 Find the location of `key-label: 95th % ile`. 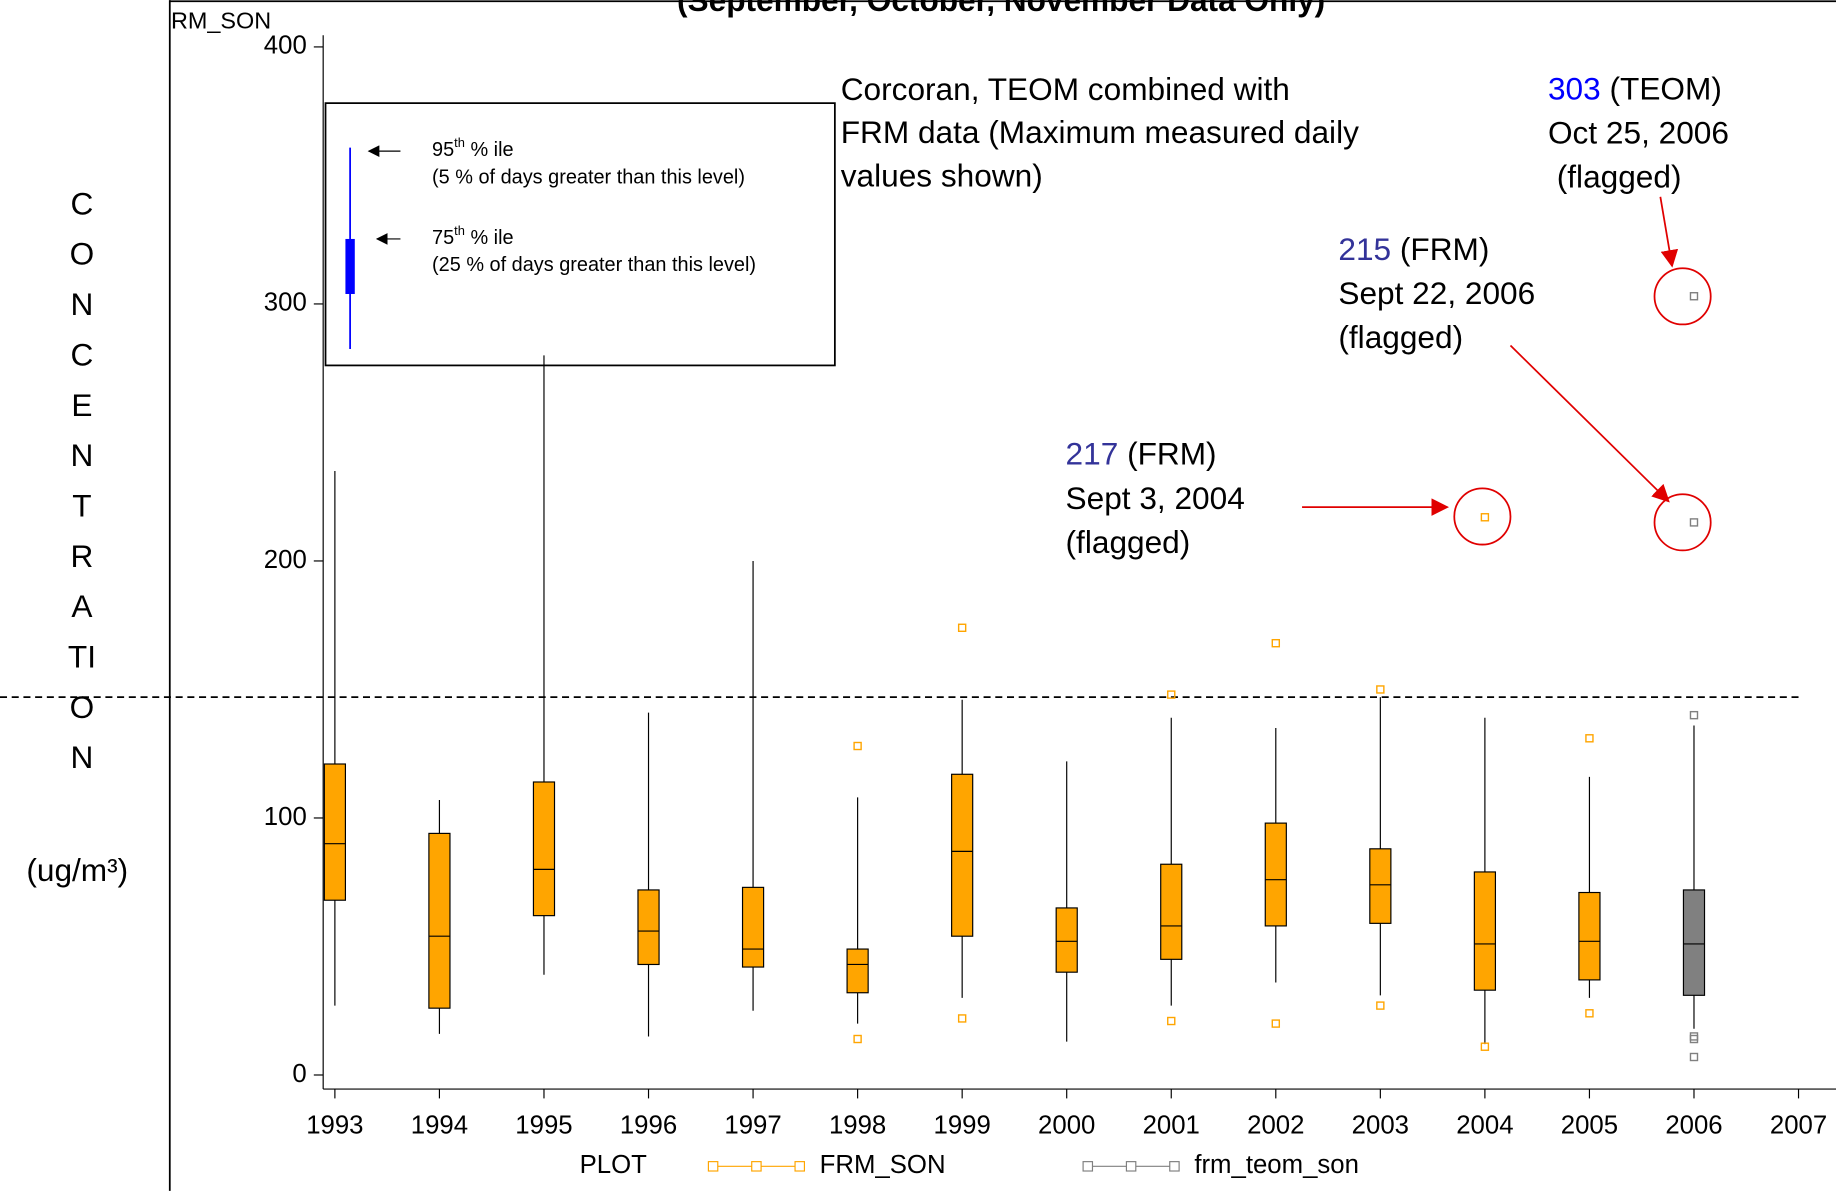

key-label: 95th % ile is located at coordinates (473, 149).